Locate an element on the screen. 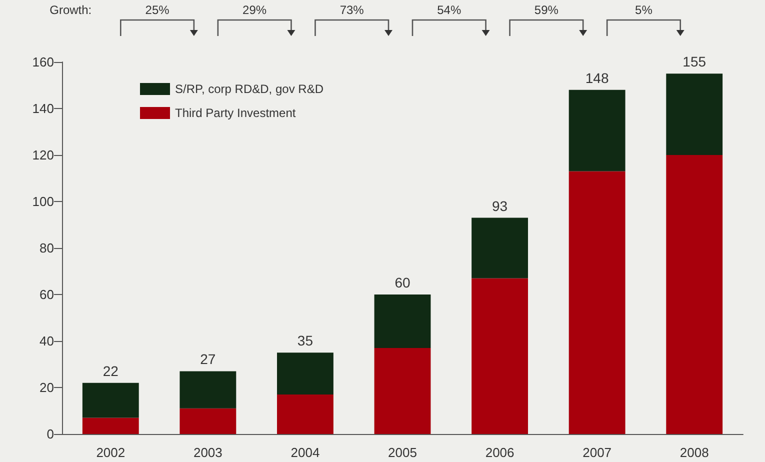 The height and width of the screenshot is (462, 765). x-tick-label: 2003 is located at coordinates (207, 452).